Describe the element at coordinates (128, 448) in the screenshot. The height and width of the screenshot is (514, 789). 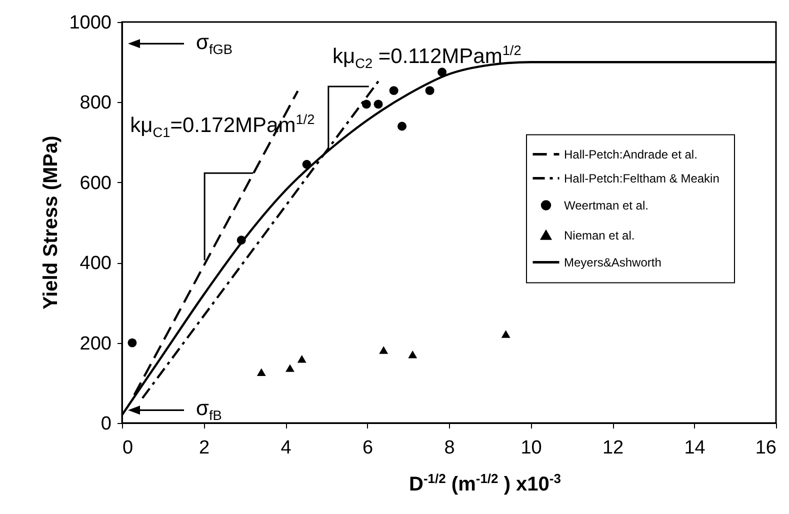
I see `x-tick-label: 0` at that location.